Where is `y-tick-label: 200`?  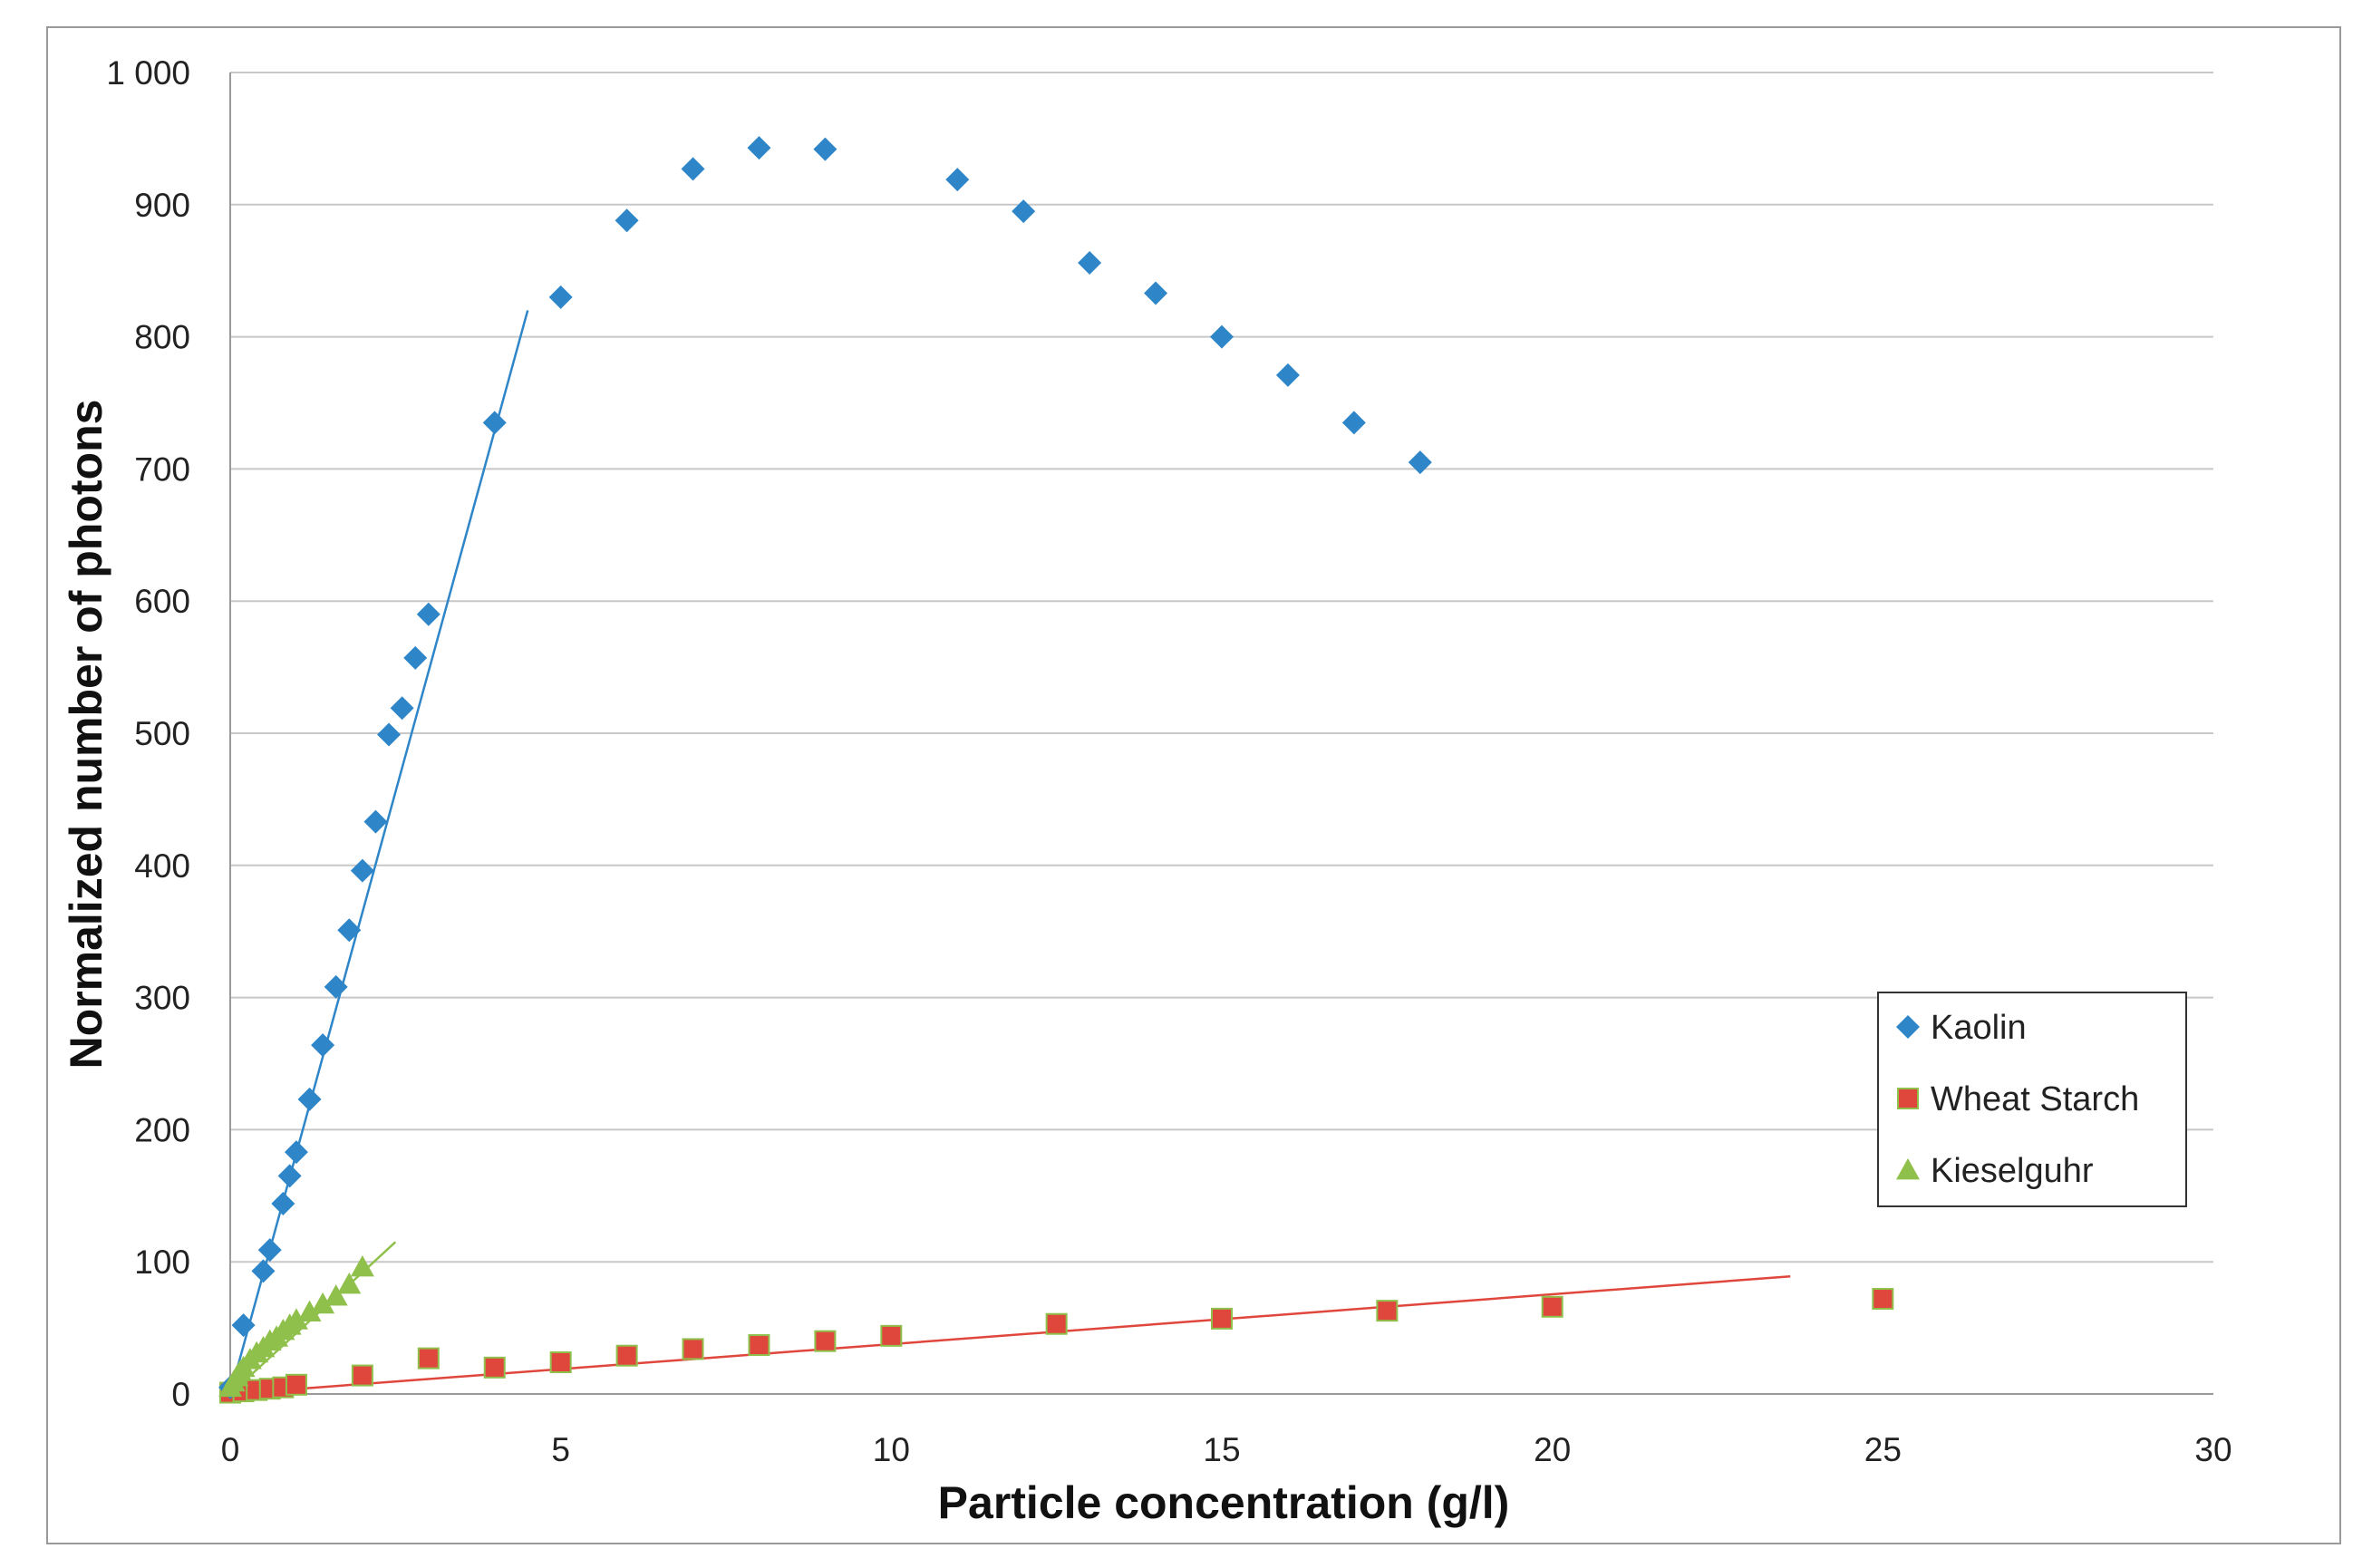 y-tick-label: 200 is located at coordinates (162, 1129).